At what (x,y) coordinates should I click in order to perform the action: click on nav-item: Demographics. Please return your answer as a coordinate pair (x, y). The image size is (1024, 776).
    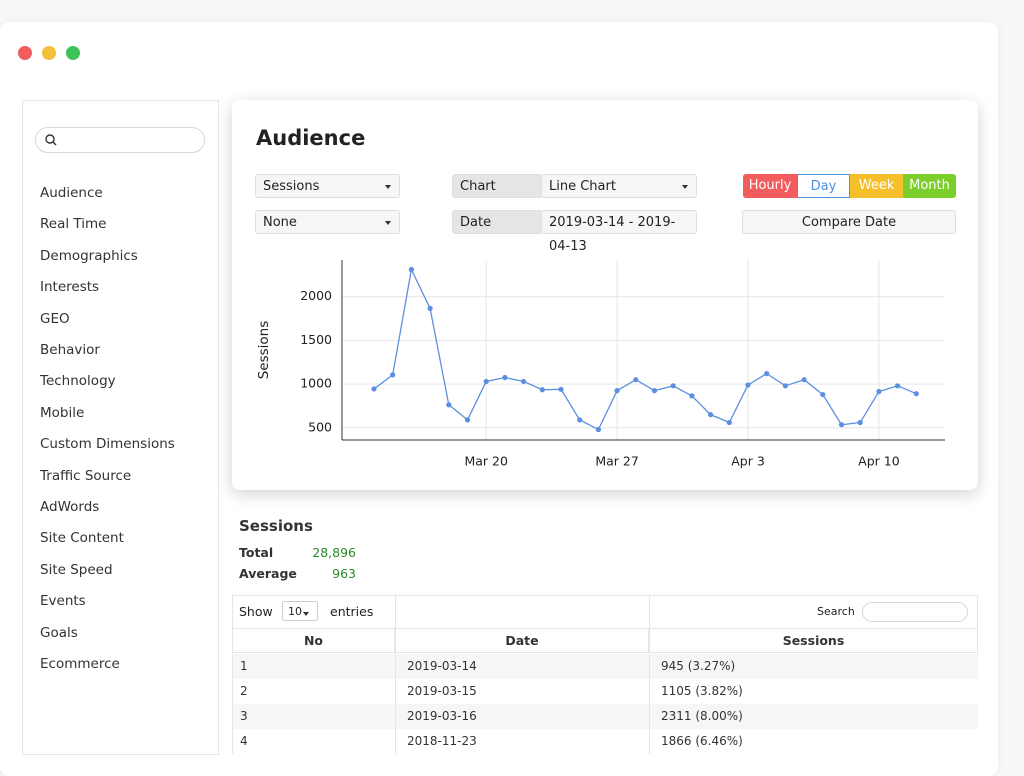
    Looking at the image, I should click on (89, 255).